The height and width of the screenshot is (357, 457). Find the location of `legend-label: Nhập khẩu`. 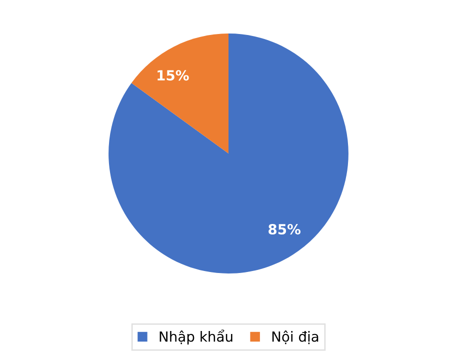

legend-label: Nhập khẩu is located at coordinates (196, 337).